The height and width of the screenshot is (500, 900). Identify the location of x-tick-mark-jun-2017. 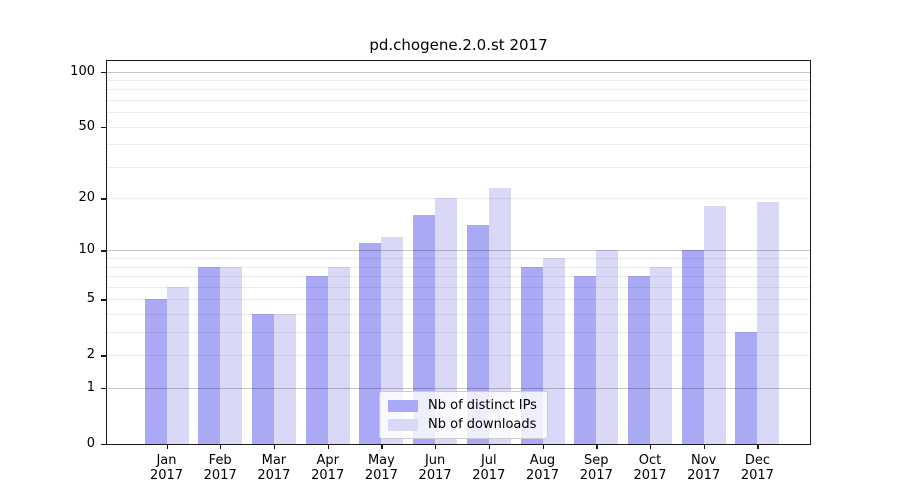
(436, 446).